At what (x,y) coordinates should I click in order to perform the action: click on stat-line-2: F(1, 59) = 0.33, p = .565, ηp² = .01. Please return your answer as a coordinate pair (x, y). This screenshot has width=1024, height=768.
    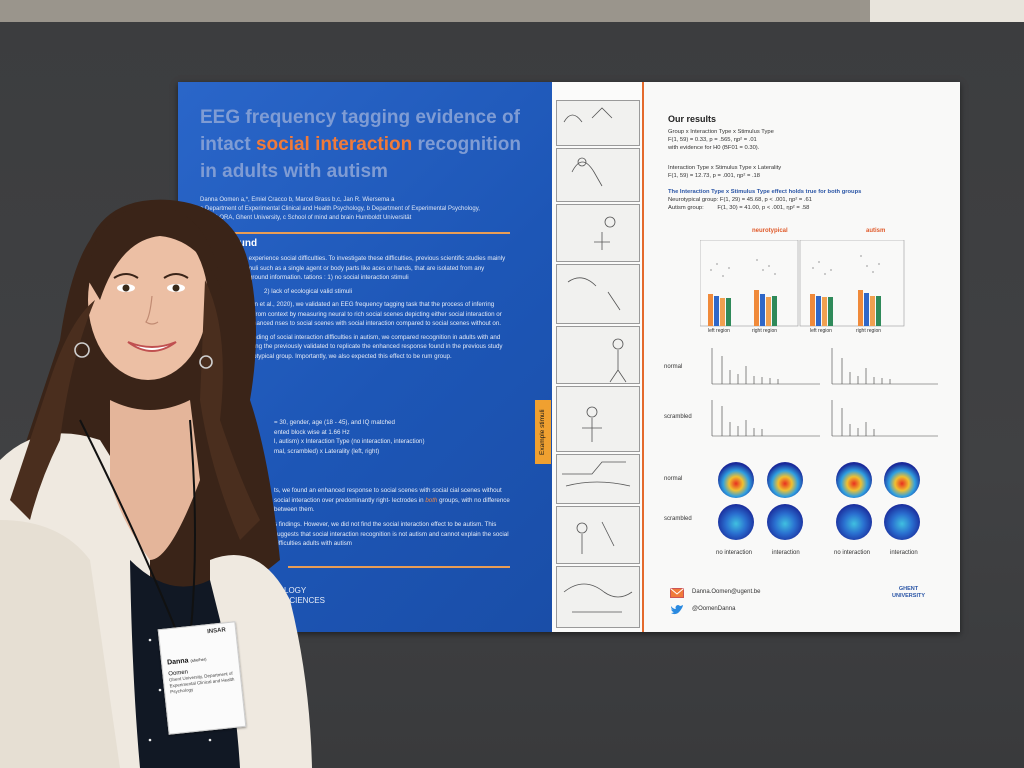
    Looking at the image, I should click on (712, 140).